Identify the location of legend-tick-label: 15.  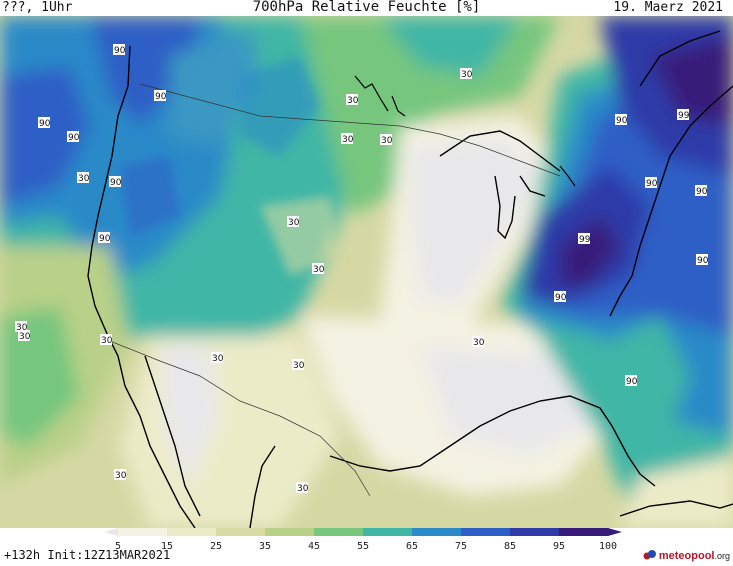
(167, 546).